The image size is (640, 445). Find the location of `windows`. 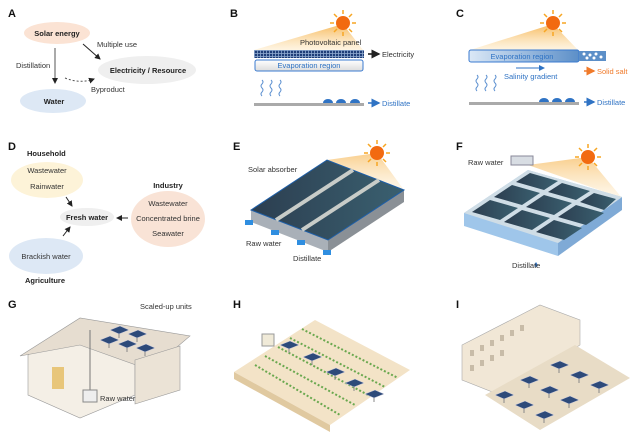

windows is located at coordinates (497, 348).